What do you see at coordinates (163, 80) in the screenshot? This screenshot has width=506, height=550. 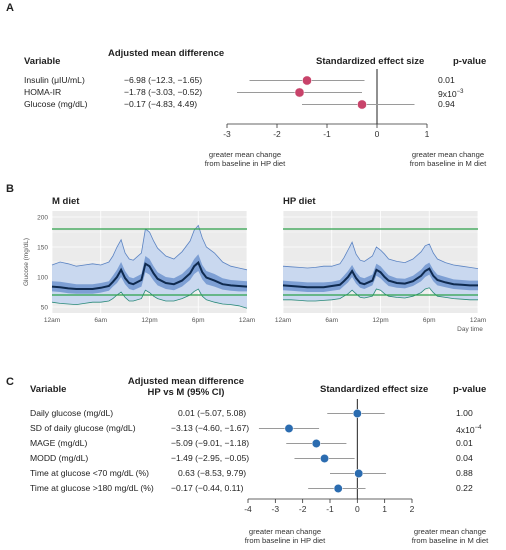 I see `panel-a-row-amd: −6.98 (−12.3, −1.65)` at bounding box center [163, 80].